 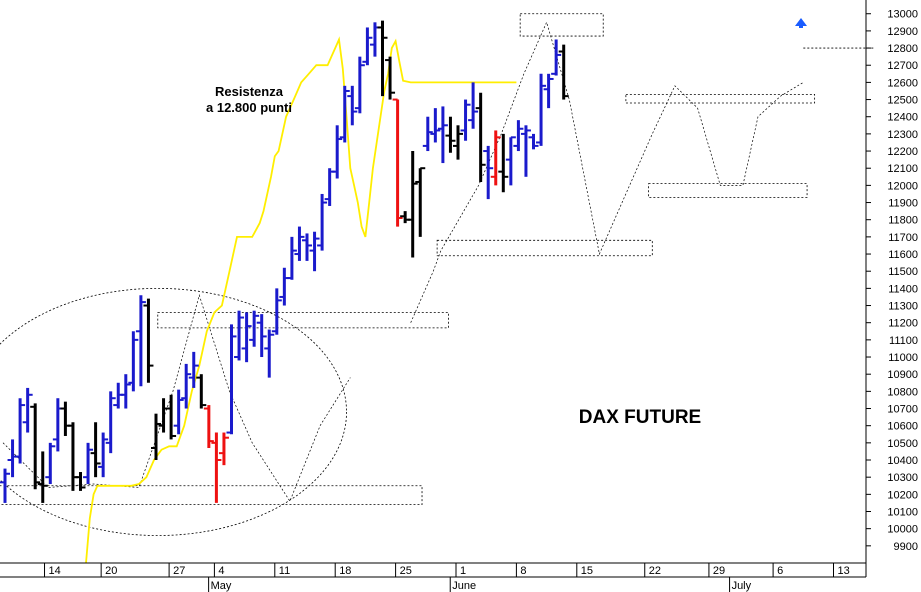 I want to click on x-tick-label: 22, so click(x=655, y=571).